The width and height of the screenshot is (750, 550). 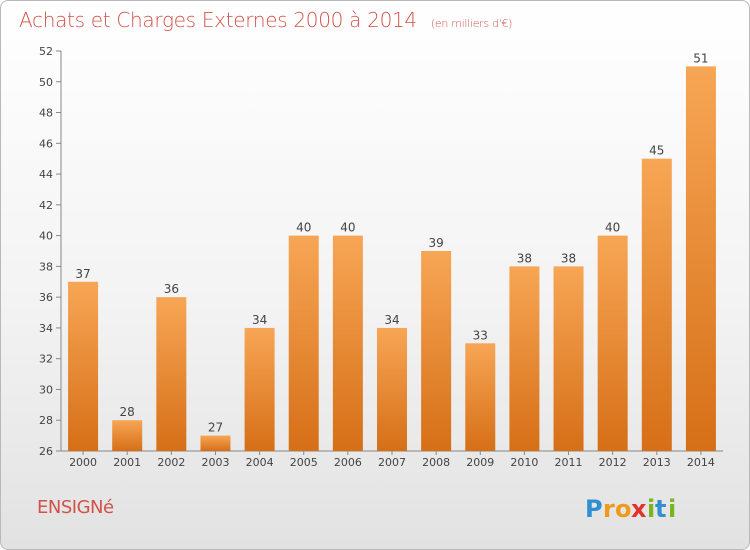 What do you see at coordinates (83, 366) in the screenshot?
I see `bar-2000` at bounding box center [83, 366].